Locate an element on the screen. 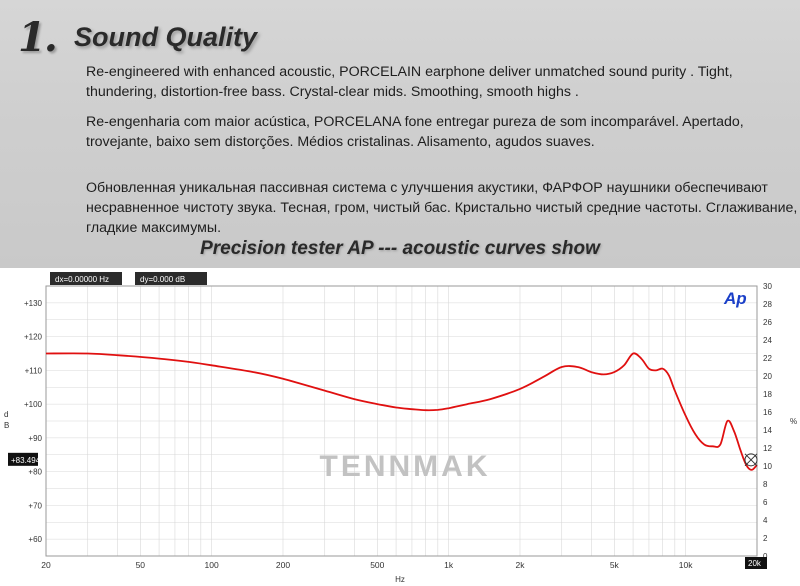 The width and height of the screenshot is (800, 586). dx-readout: dx=0.00000 Hz is located at coordinates (86, 278).